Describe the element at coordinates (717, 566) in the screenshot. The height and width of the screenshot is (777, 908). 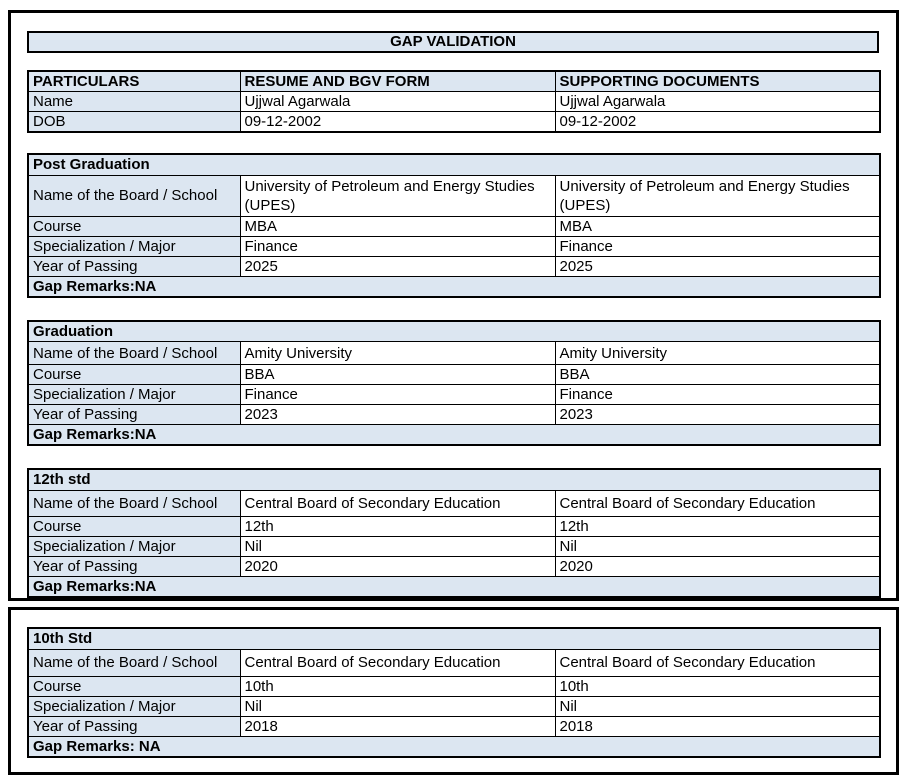
I see `supporting-value: 2020` at that location.